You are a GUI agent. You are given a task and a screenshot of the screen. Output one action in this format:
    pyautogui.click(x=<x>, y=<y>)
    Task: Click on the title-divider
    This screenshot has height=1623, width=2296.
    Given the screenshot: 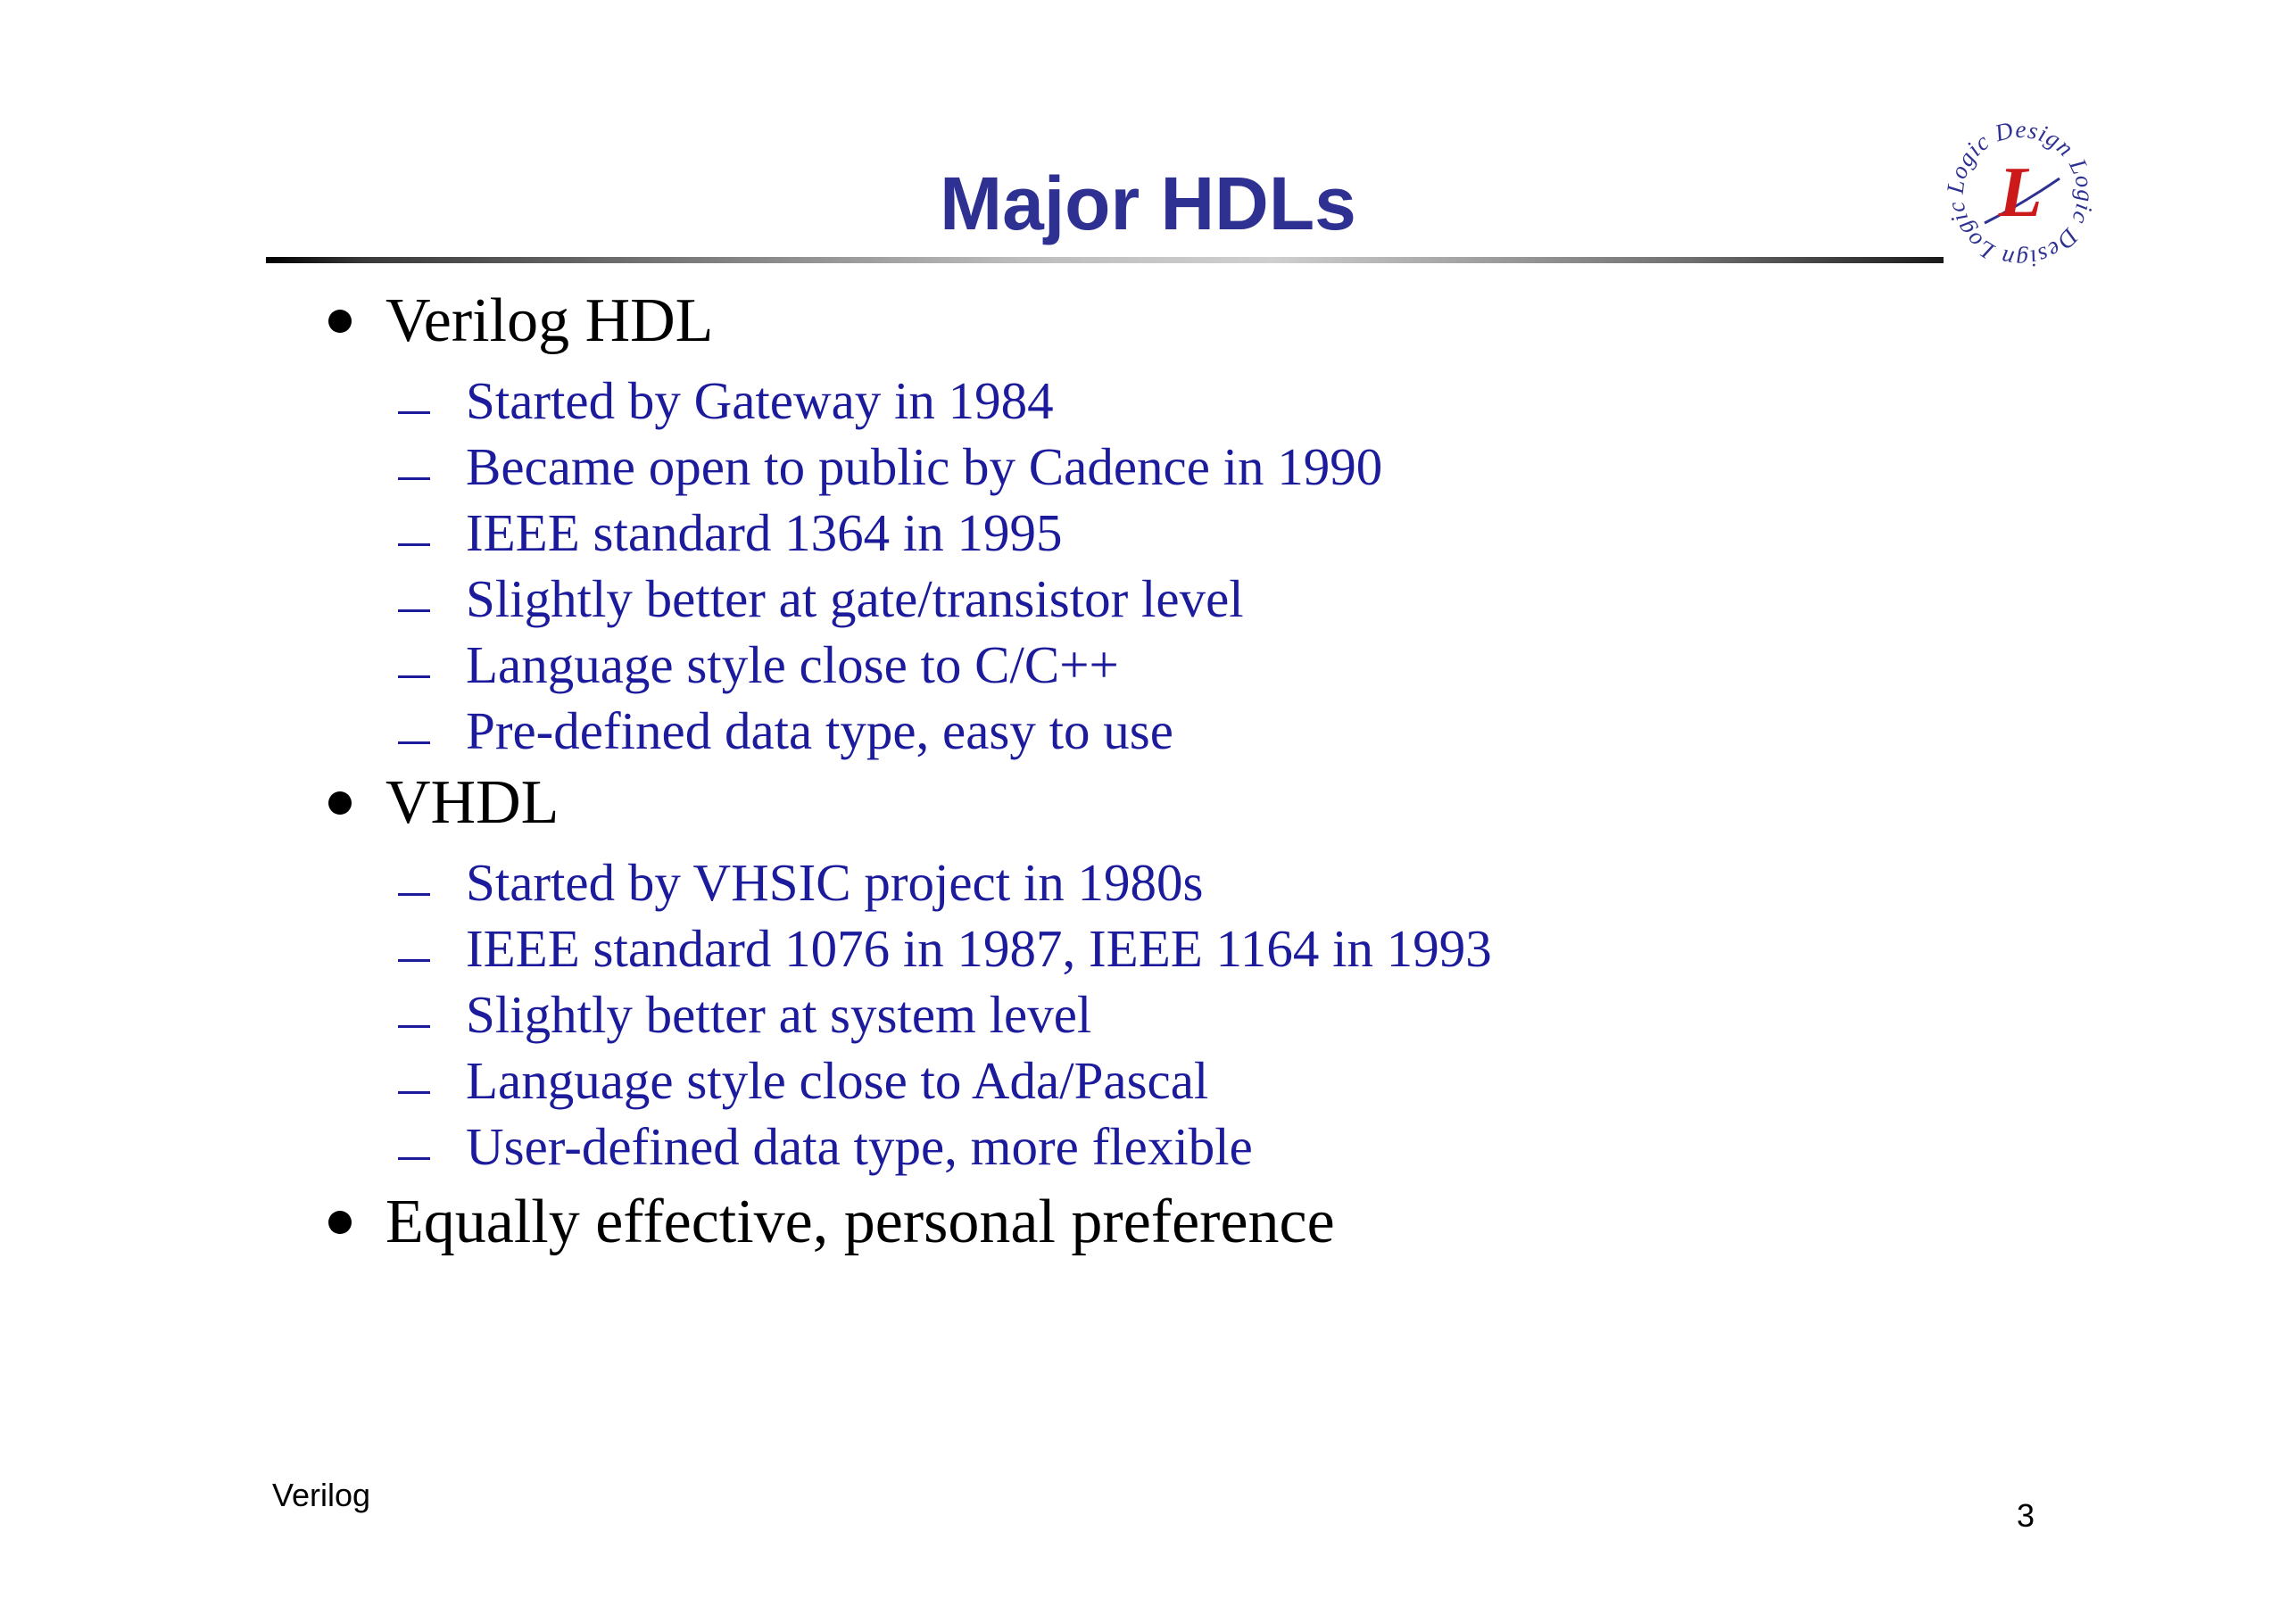 What is the action you would take?
    pyautogui.click(x=1105, y=260)
    